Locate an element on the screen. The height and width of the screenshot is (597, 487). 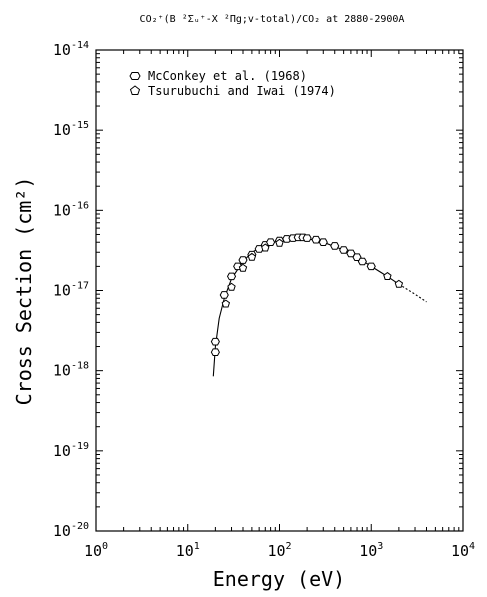
y-tick-label: 10-15 is located at coordinates (71, 129).